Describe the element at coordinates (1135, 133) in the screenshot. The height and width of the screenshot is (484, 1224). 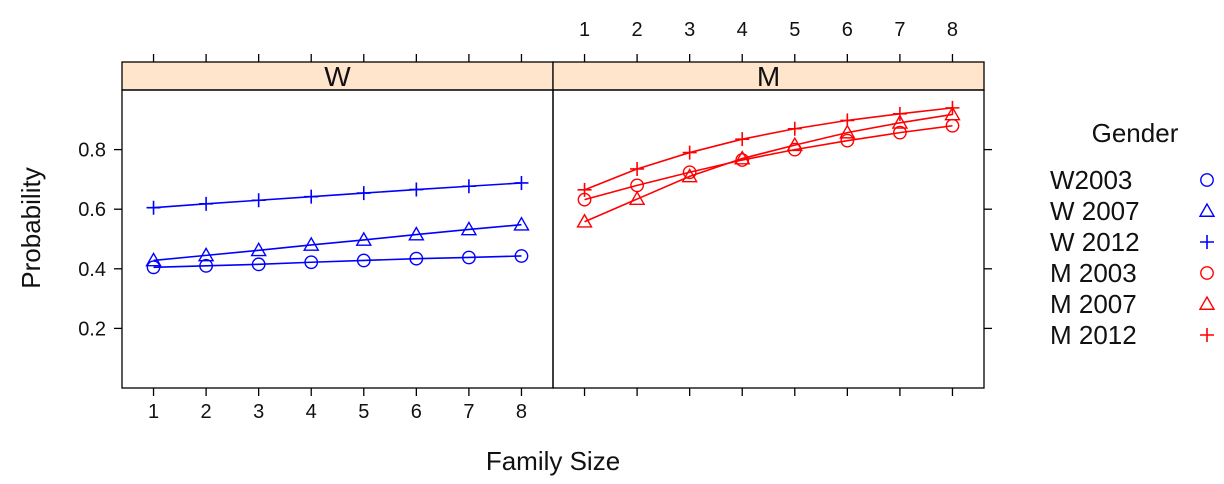
I see `legend-title: Gender` at that location.